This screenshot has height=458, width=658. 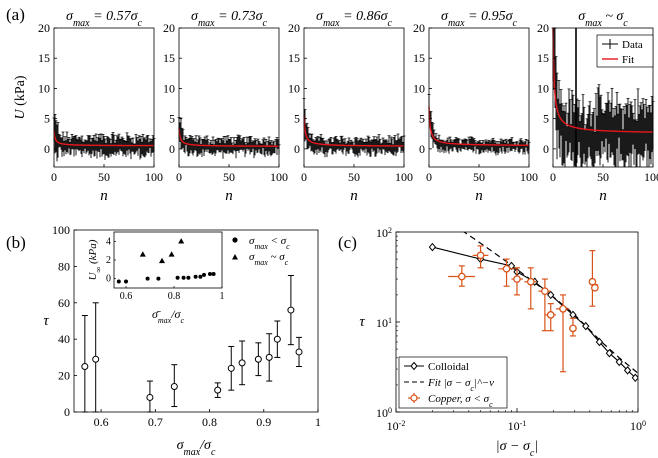 I want to click on inset-x-label: σ̄max/σc, so click(x=168, y=316).